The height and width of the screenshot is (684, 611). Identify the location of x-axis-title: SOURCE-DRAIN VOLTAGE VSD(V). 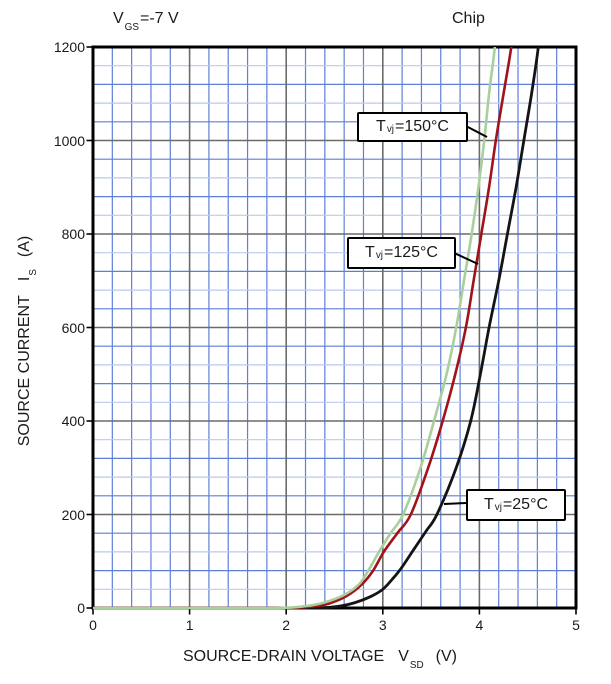
(320, 659).